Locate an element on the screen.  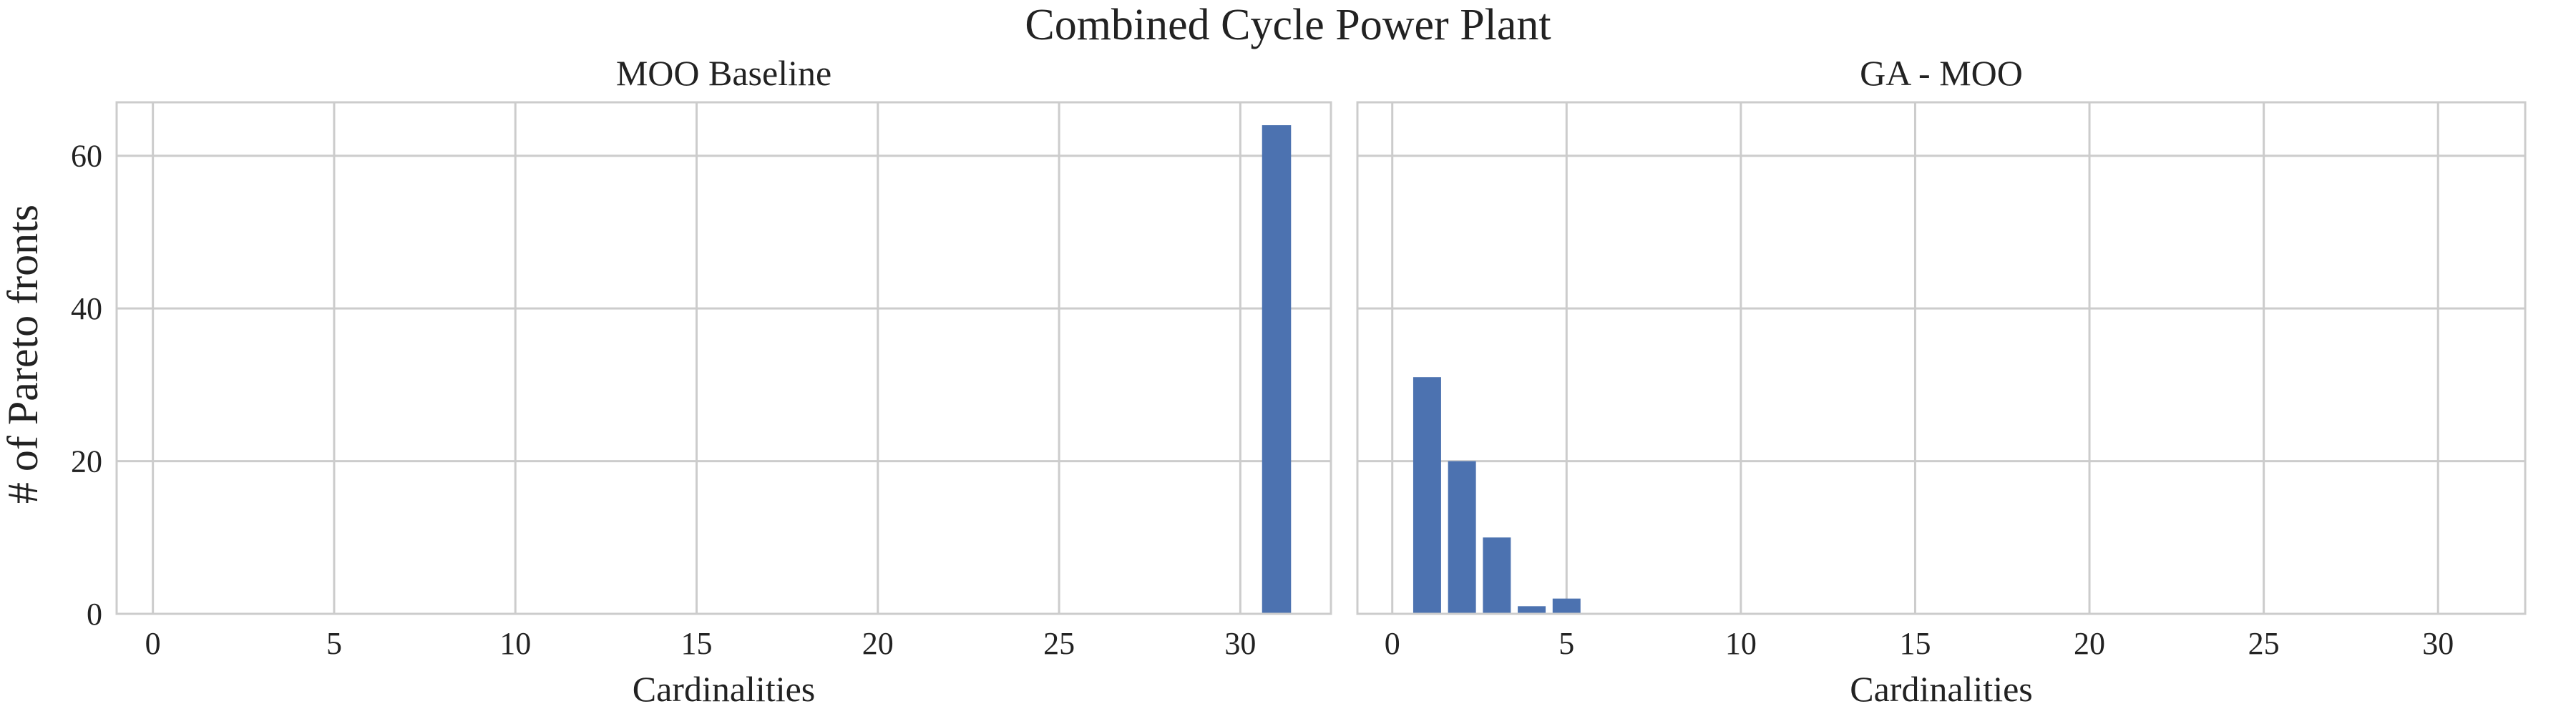
figure-title: Combined Cycle Power Plant is located at coordinates (1288, 25).